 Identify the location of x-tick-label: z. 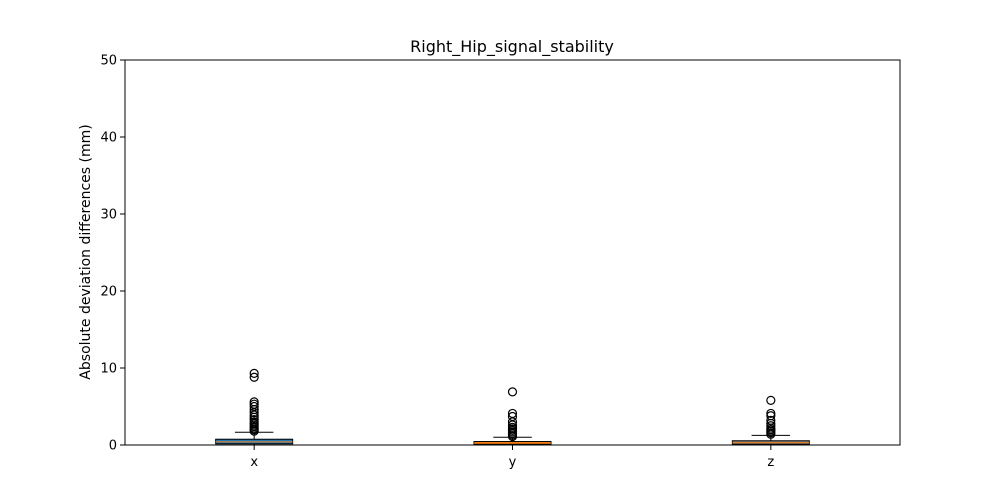
(770, 462).